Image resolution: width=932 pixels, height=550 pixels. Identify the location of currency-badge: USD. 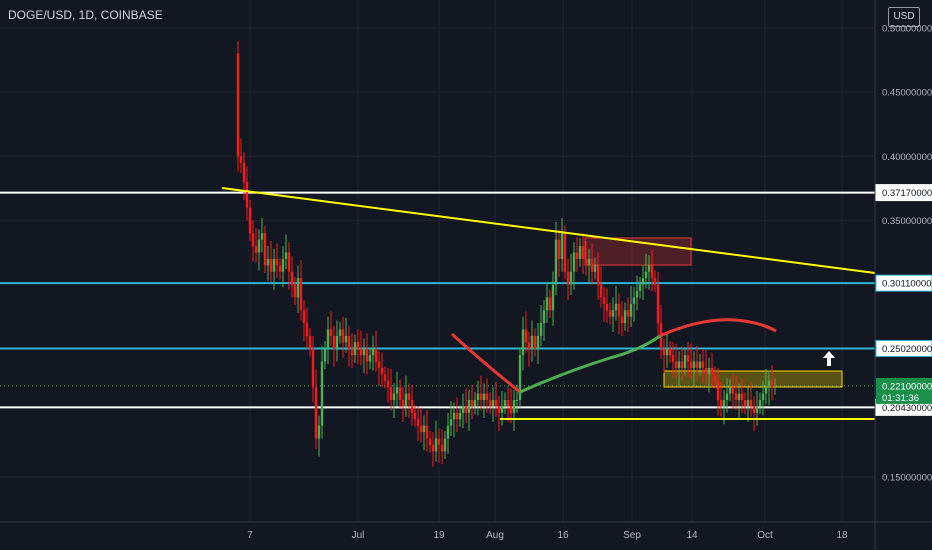
(904, 17).